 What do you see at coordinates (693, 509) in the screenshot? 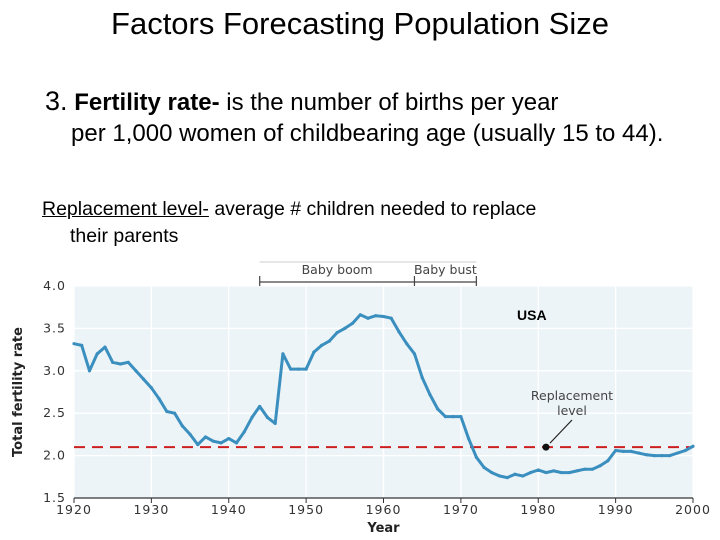
I see `x-tick-label: 2000` at bounding box center [693, 509].